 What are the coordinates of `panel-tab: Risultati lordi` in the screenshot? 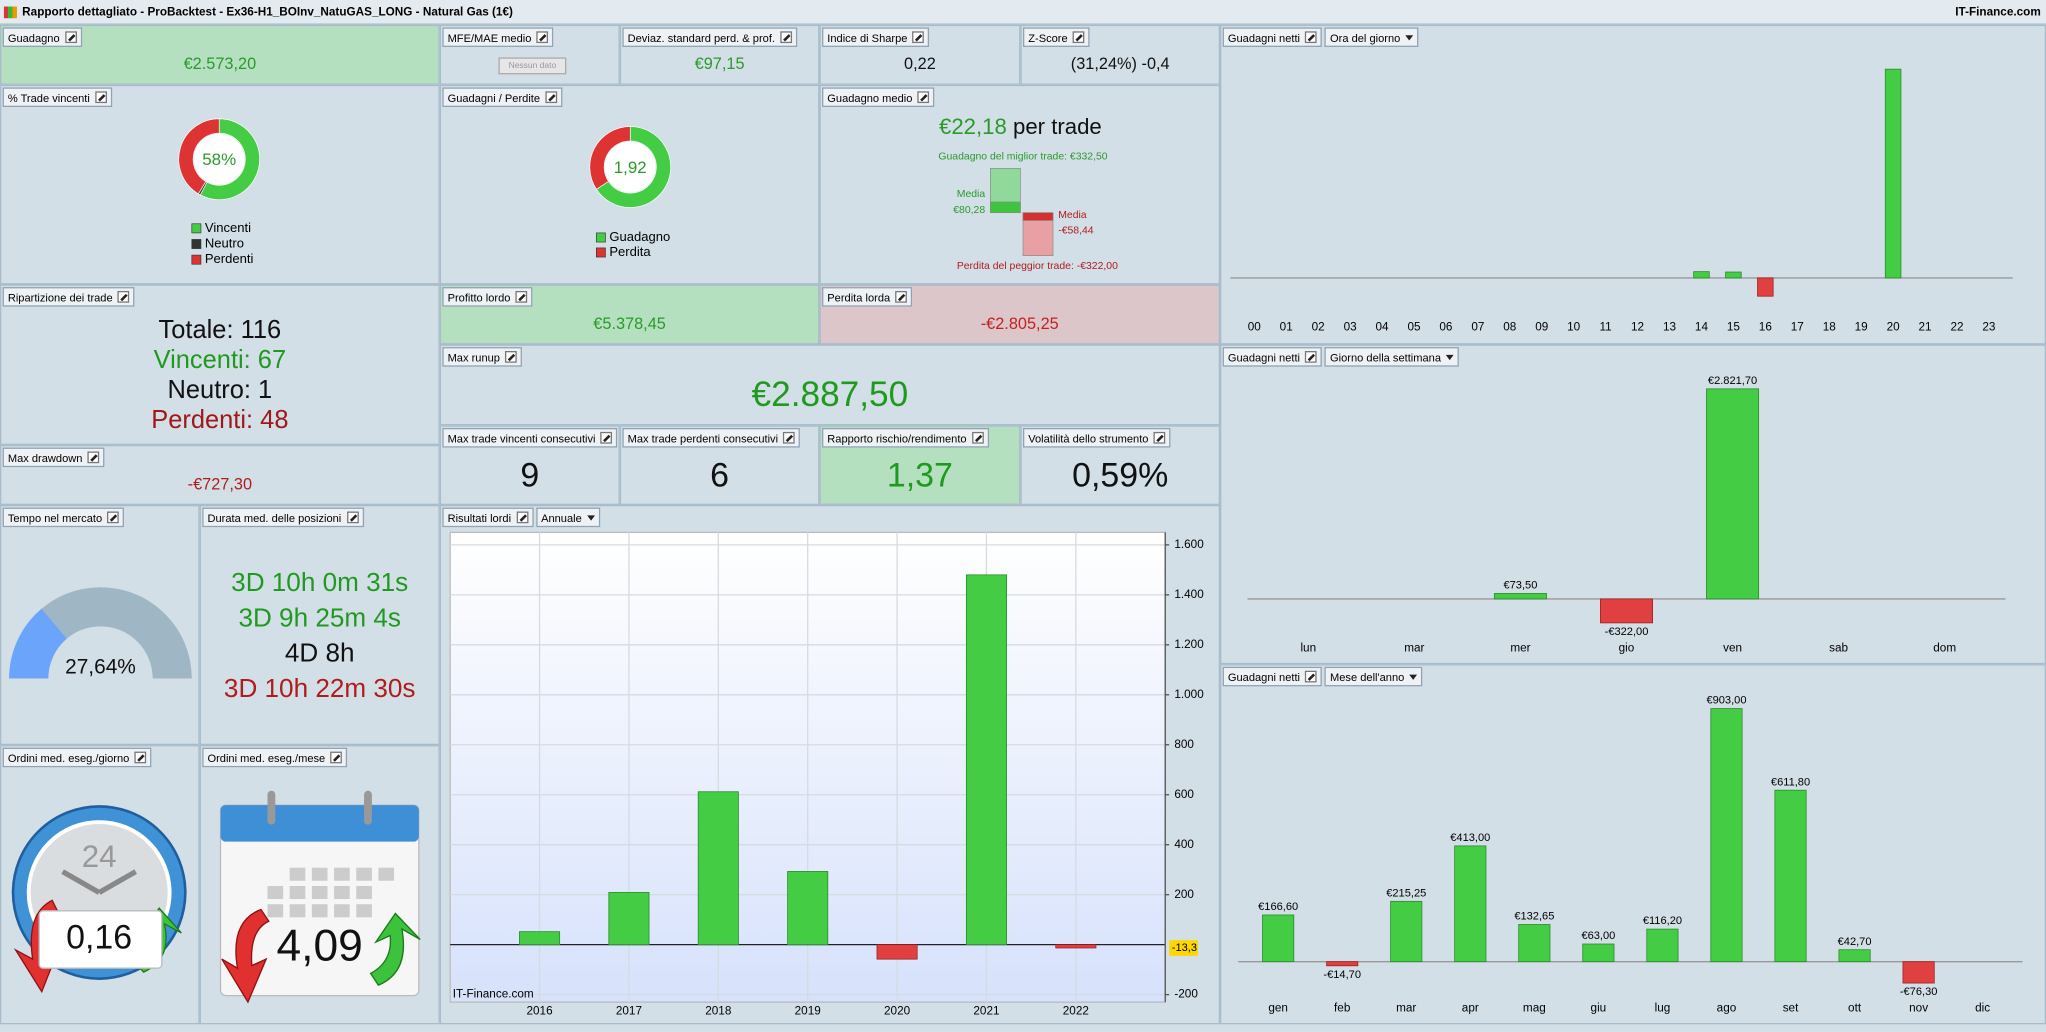 It's located at (488, 517).